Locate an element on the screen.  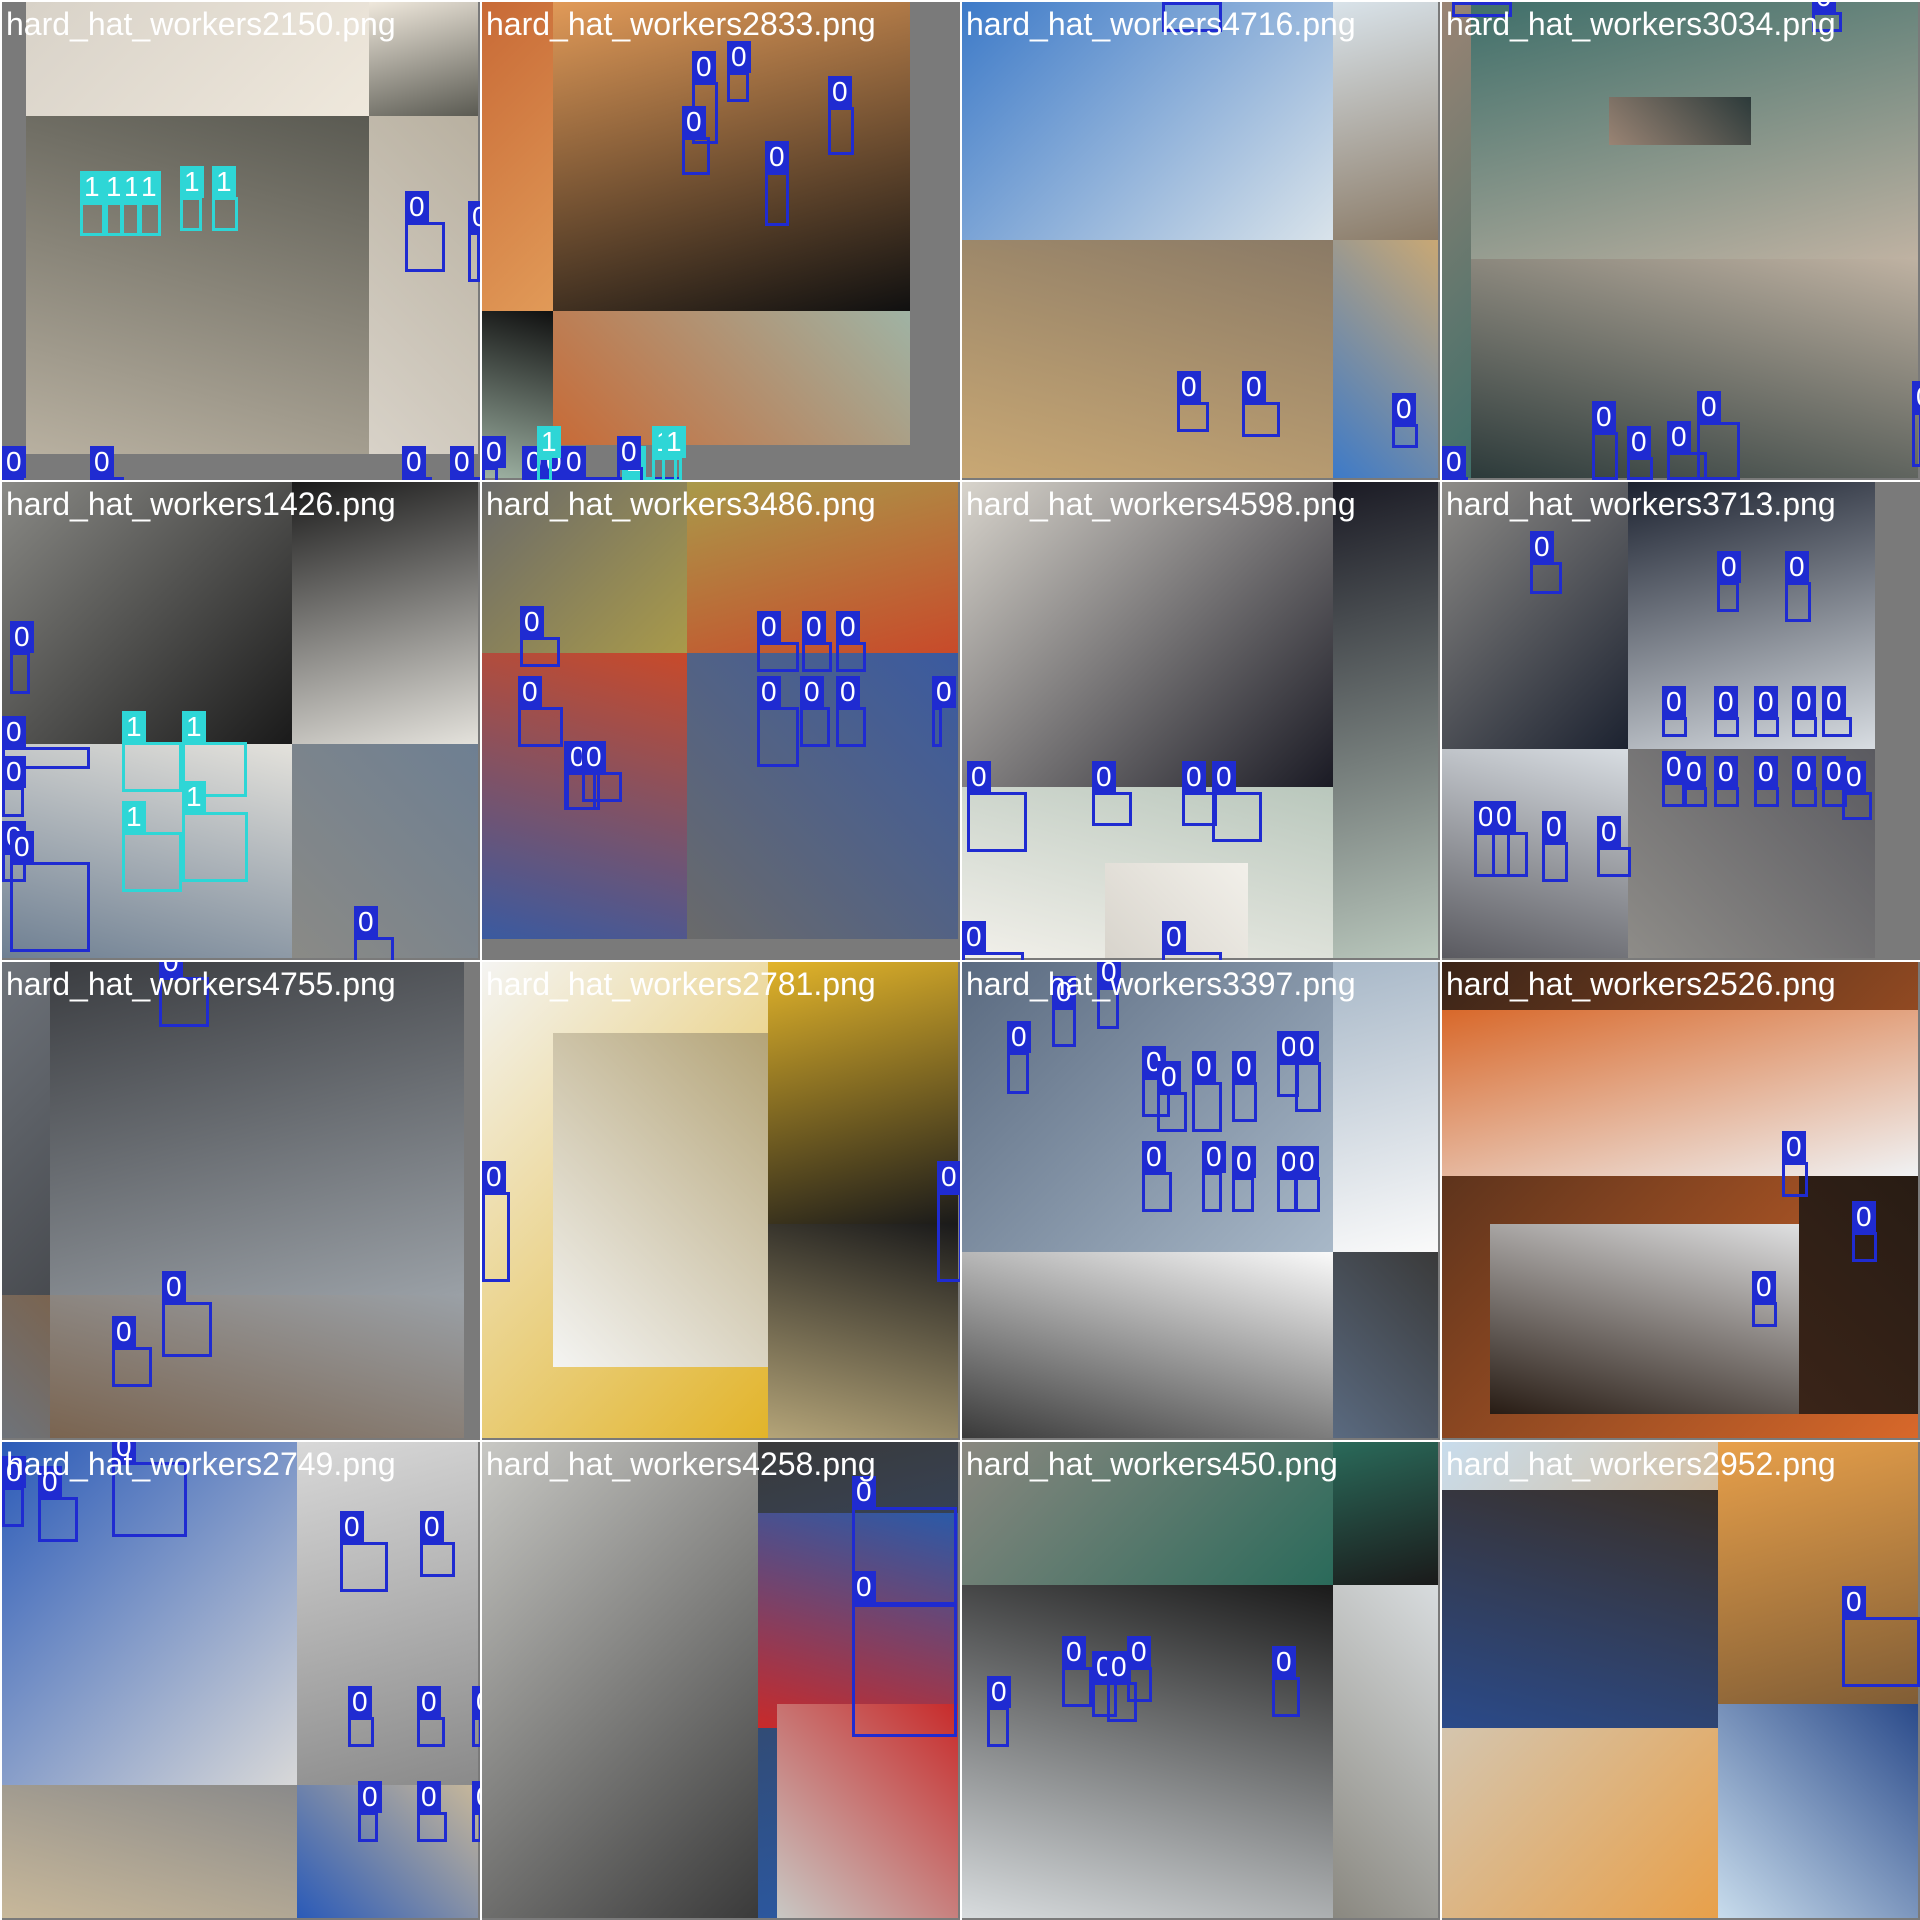
tile-filename: hard_hat_workers2833.png is located at coordinates (681, 24).